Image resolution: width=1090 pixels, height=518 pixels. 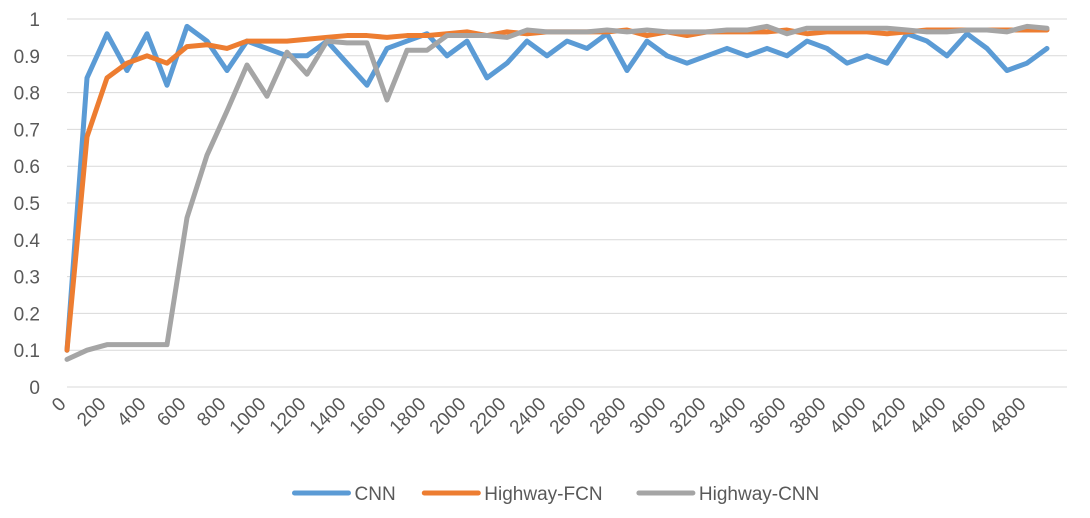 I want to click on y-tick-label: 0.6, so click(x=27, y=167).